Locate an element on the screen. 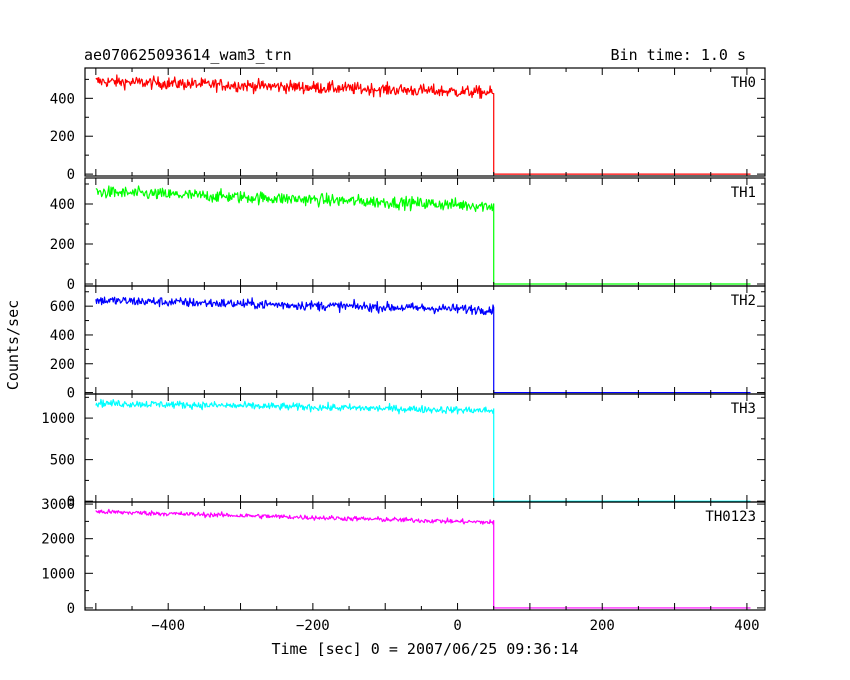 This screenshot has width=850, height=680. series-line-th0123 is located at coordinates (423, 558).